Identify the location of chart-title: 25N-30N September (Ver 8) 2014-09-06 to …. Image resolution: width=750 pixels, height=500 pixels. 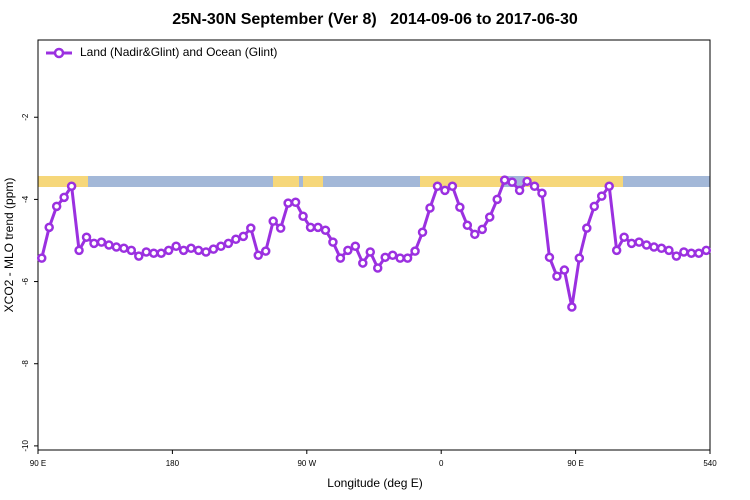
(375, 19).